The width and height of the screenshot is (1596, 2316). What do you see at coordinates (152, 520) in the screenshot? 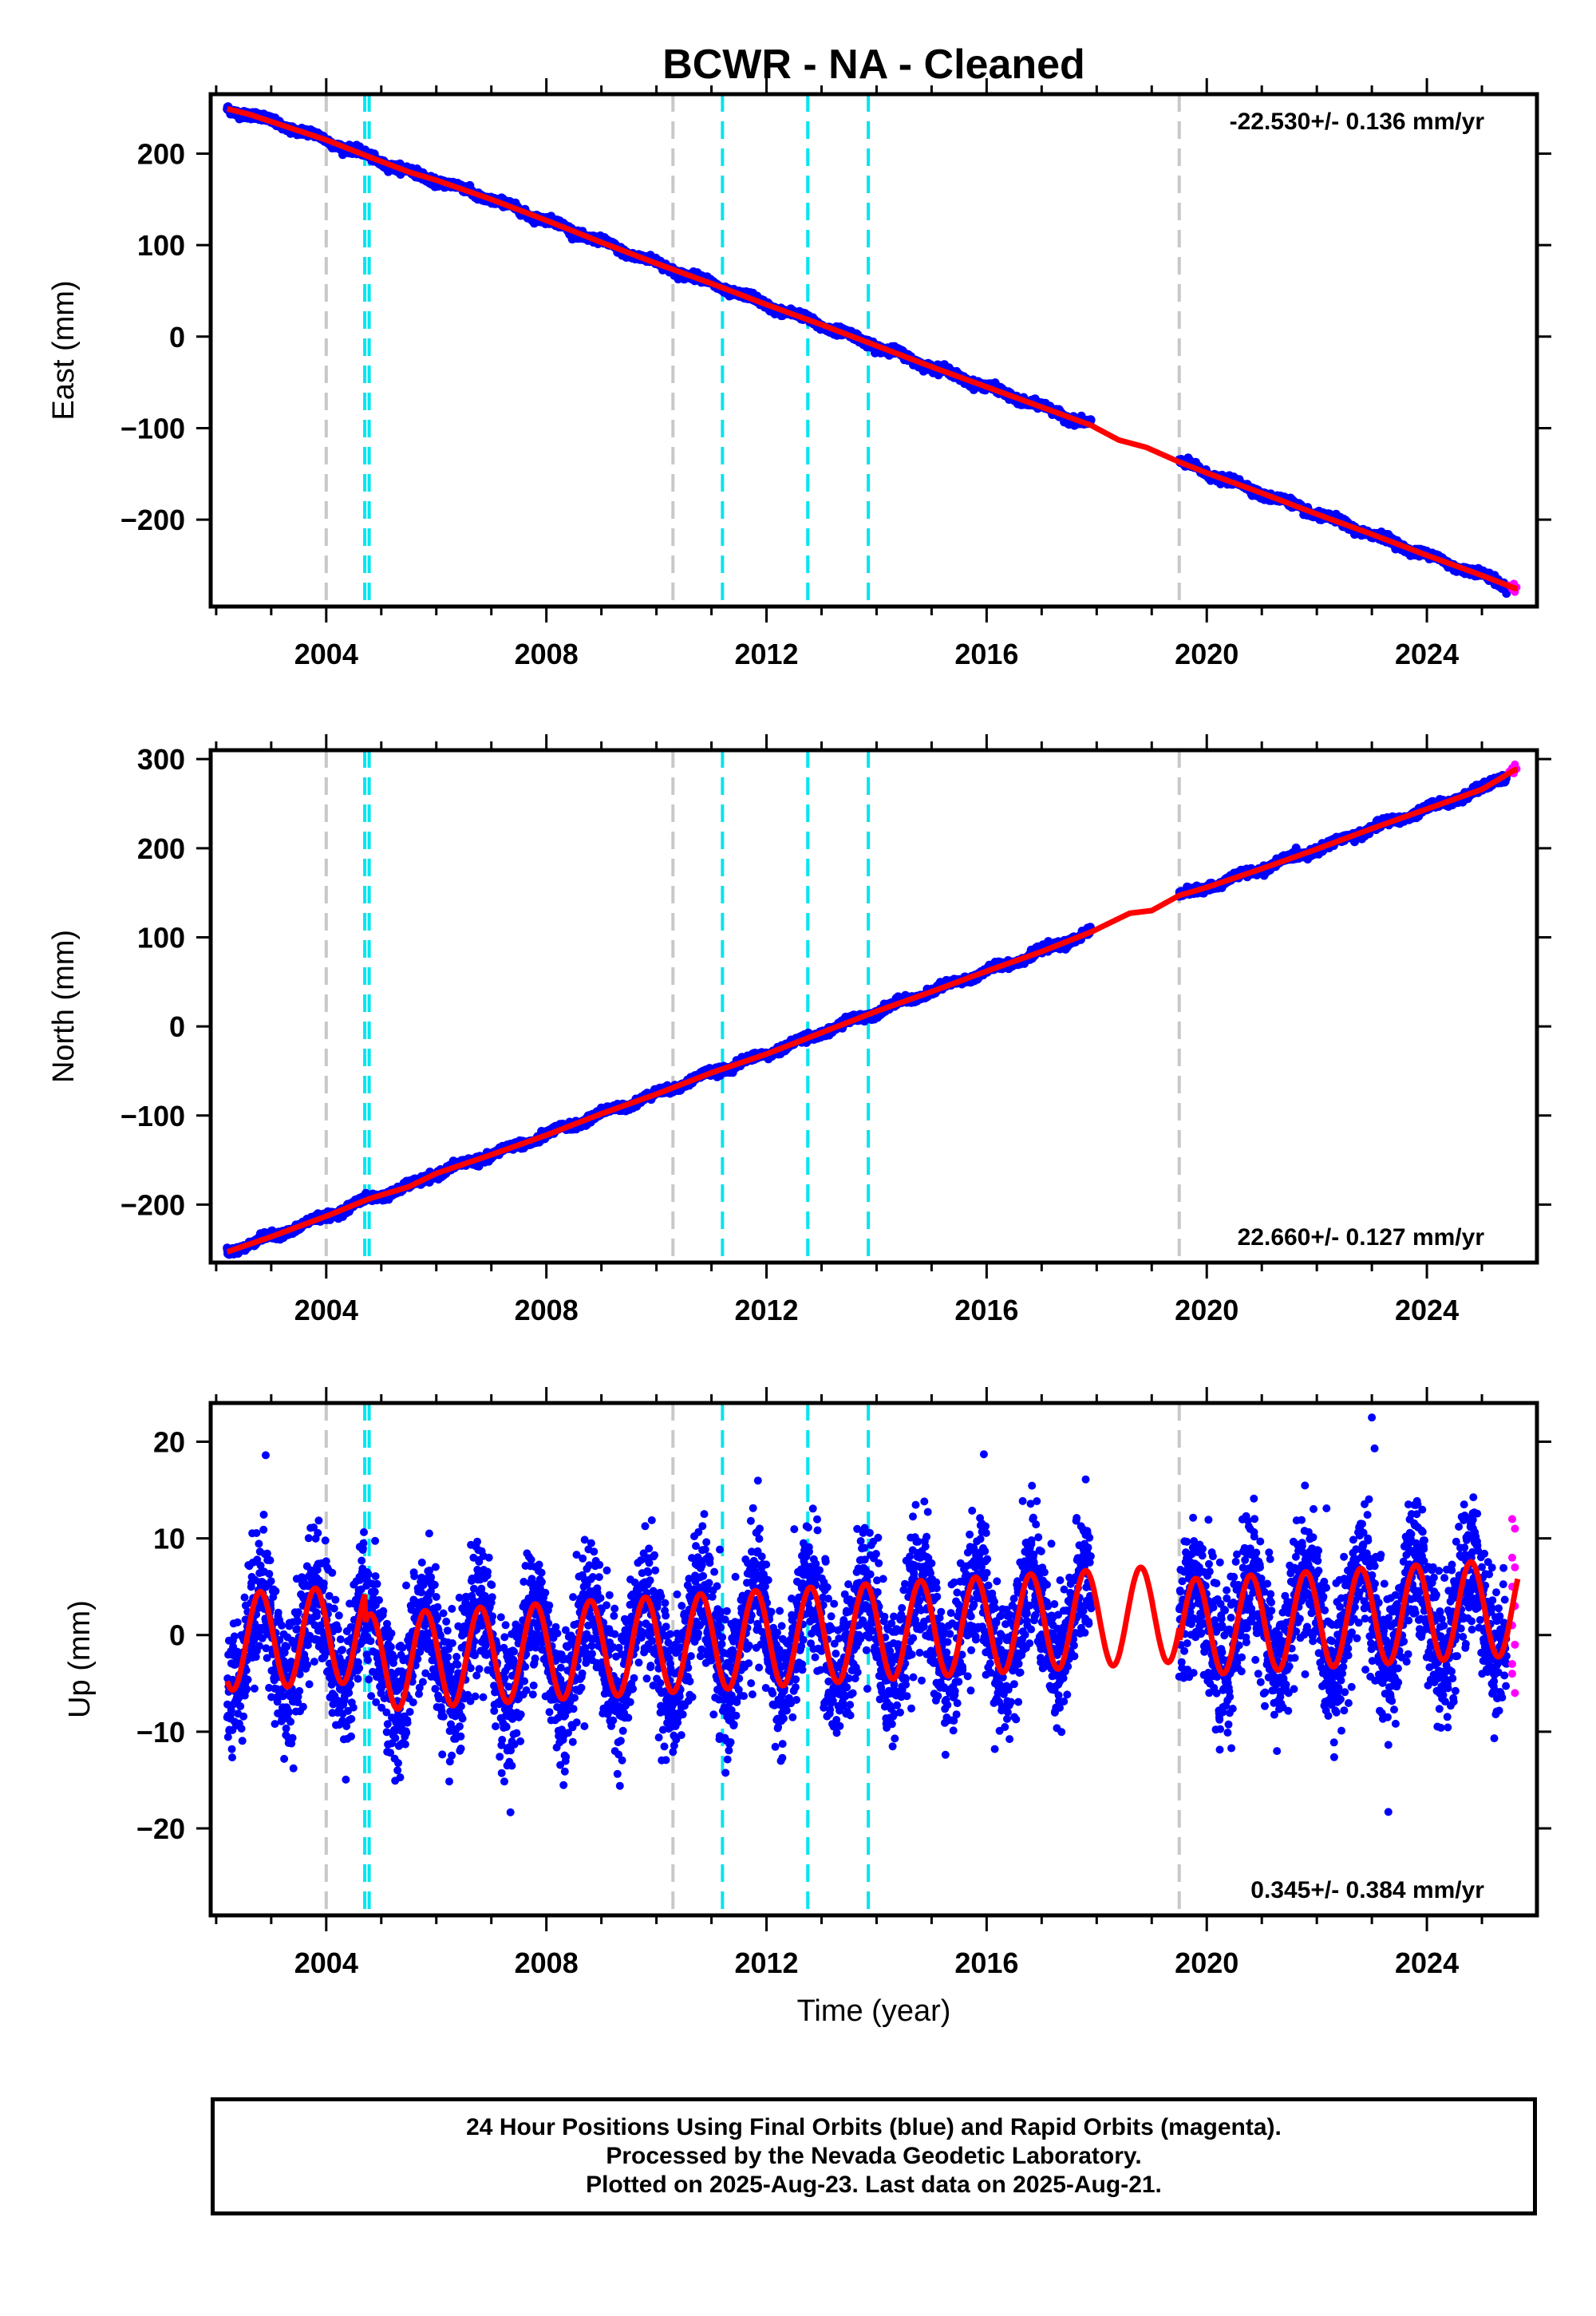
I see `y-tick-label: −200` at bounding box center [152, 520].